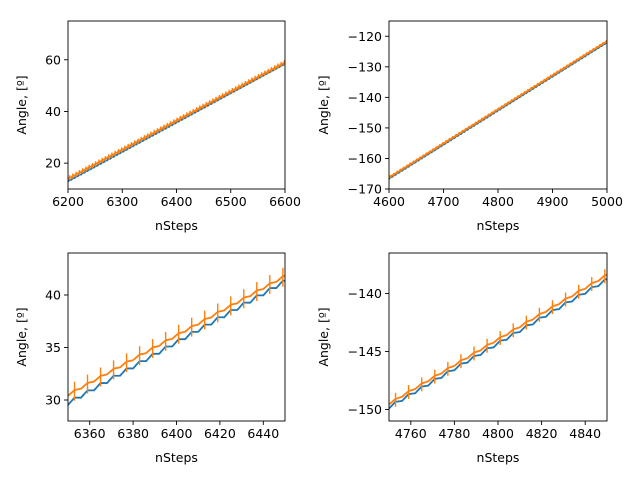 This screenshot has height=480, width=640. I want to click on x-tick-label: 4900, so click(553, 201).